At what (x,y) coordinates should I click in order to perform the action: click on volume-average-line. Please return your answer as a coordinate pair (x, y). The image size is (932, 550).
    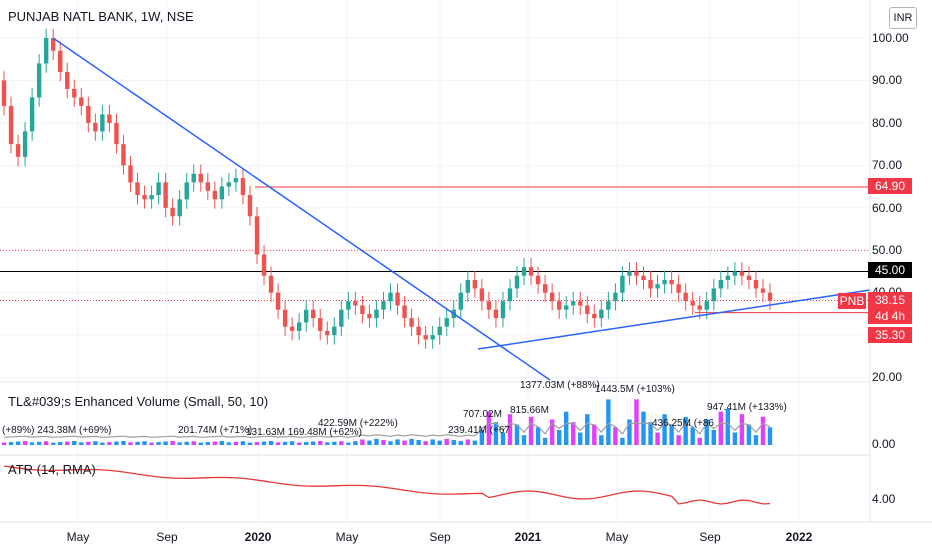
    Looking at the image, I should click on (387, 430).